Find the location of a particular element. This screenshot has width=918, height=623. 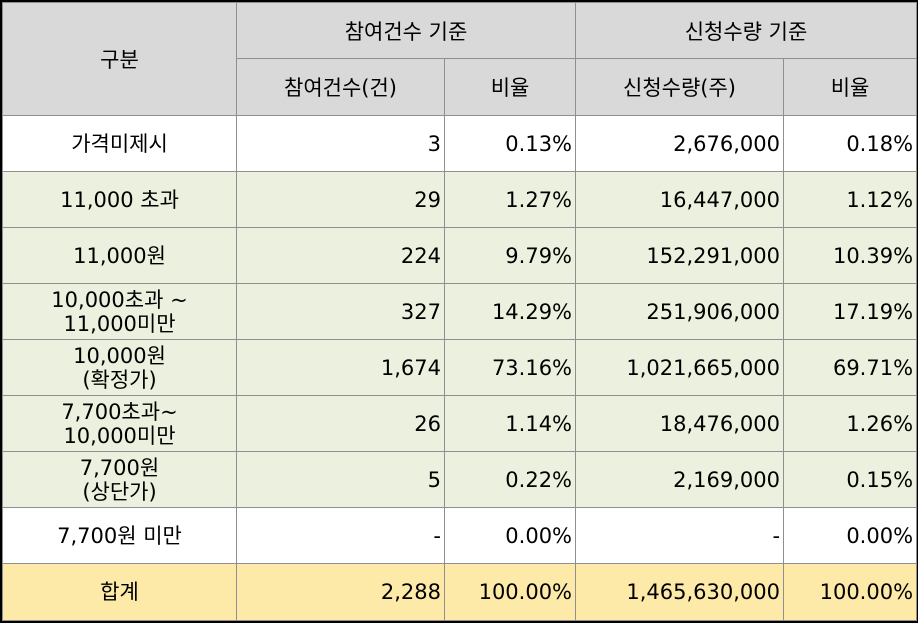

cell-count: 327 is located at coordinates (340, 311).